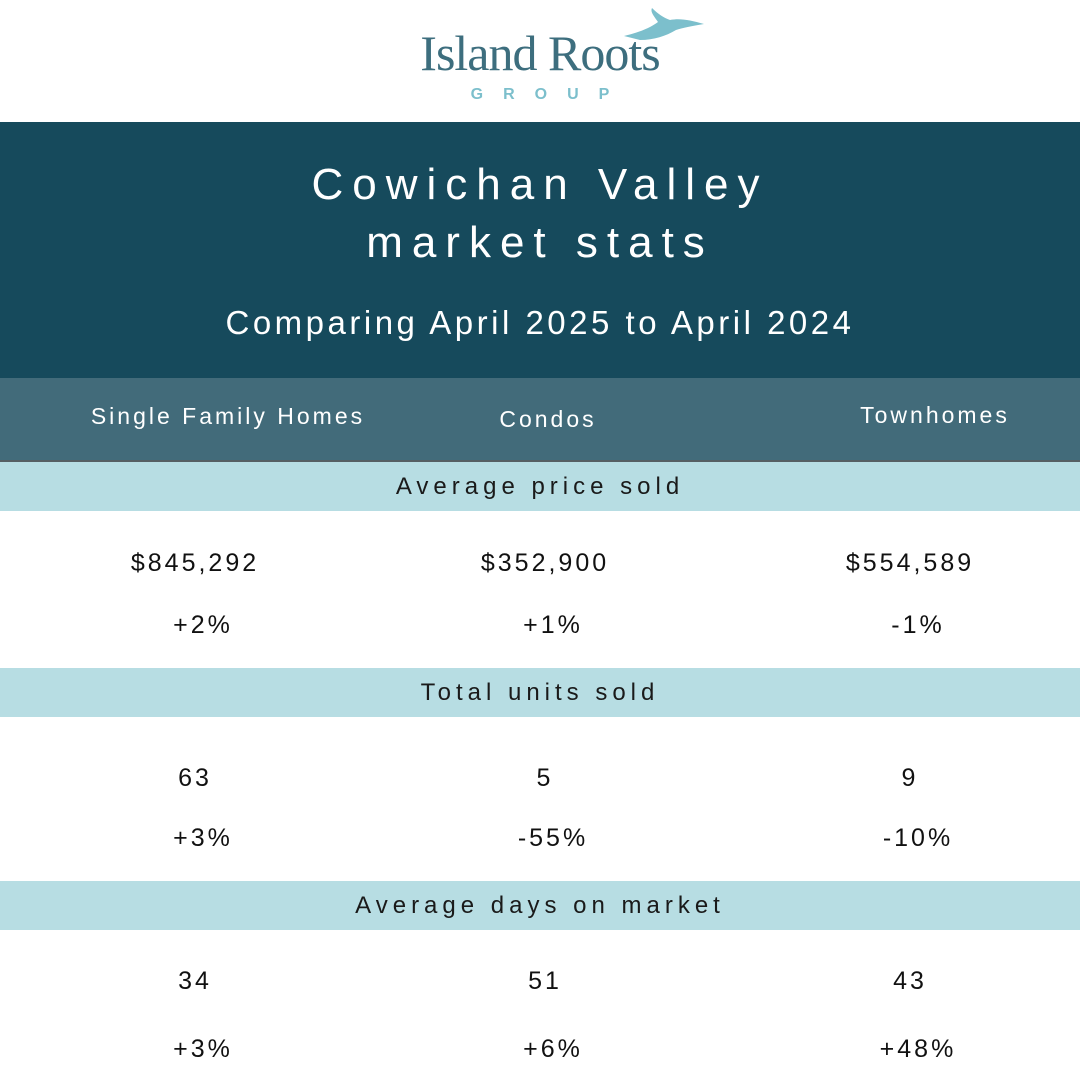 This screenshot has height=1080, width=1080. What do you see at coordinates (540, 242) in the screenshot?
I see `title-line: market stats` at bounding box center [540, 242].